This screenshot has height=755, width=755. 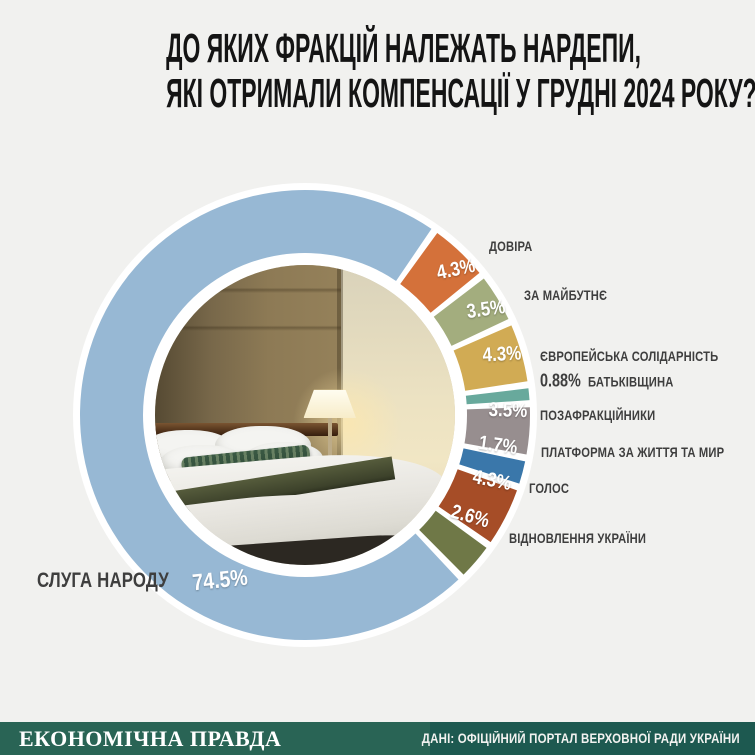 What do you see at coordinates (511, 246) in the screenshot?
I see `slice-name-label: ДОВІРА` at bounding box center [511, 246].